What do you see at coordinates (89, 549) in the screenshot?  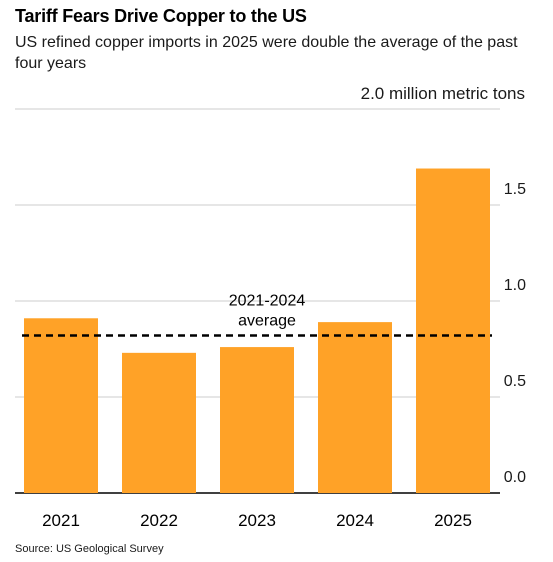 I see `source-note: Source: US Geological Survey` at bounding box center [89, 549].